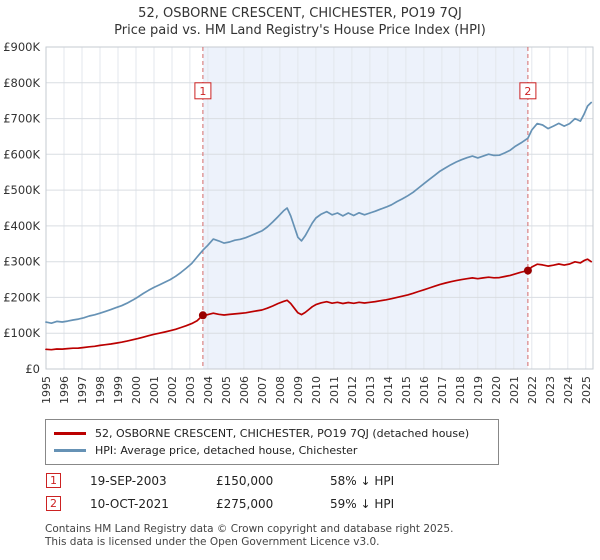 The height and width of the screenshot is (560, 600). What do you see at coordinates (262, 390) in the screenshot?
I see `svg-text: 2007` at bounding box center [262, 390].